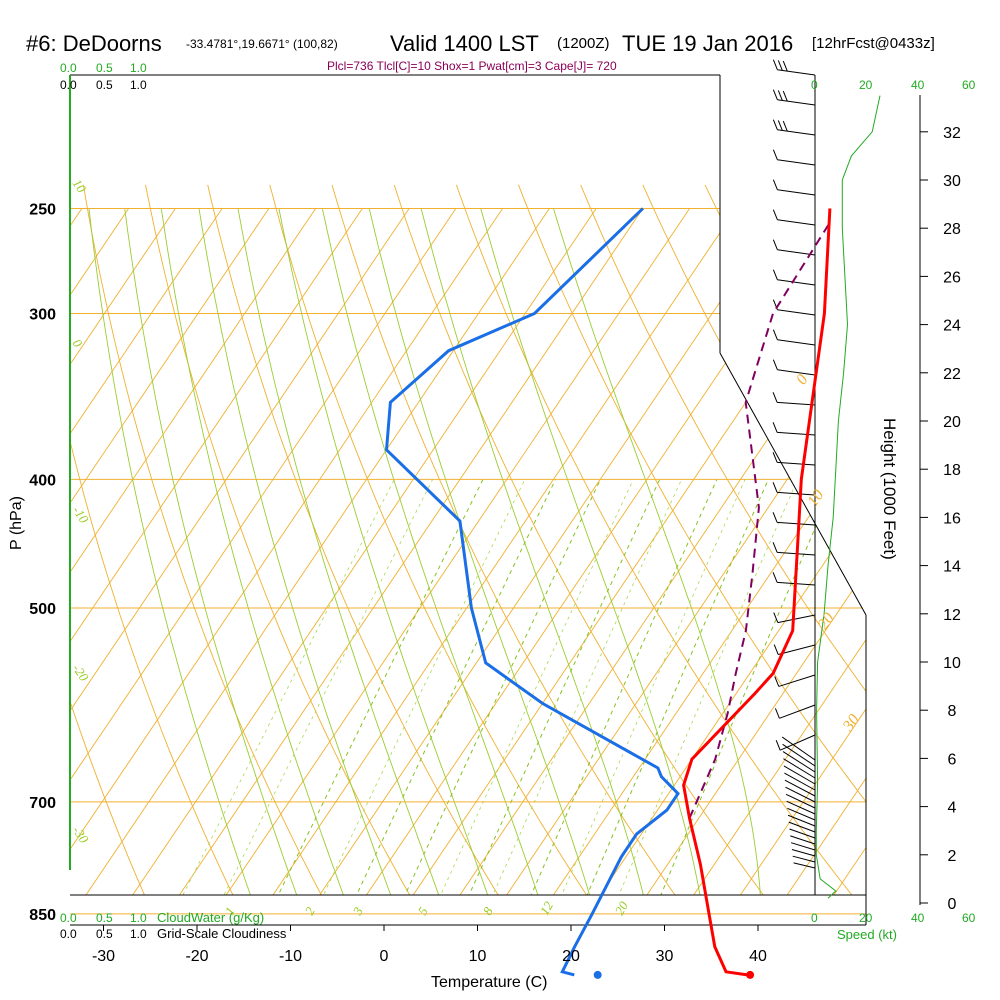 This screenshot has width=1000, height=1000. Describe the element at coordinates (665, 956) in the screenshot. I see `temperature-tick-30: 30` at that location.